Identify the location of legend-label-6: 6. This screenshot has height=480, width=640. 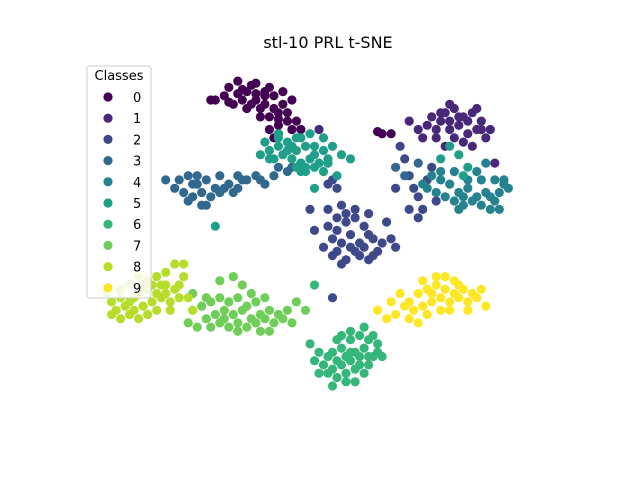
(137, 225).